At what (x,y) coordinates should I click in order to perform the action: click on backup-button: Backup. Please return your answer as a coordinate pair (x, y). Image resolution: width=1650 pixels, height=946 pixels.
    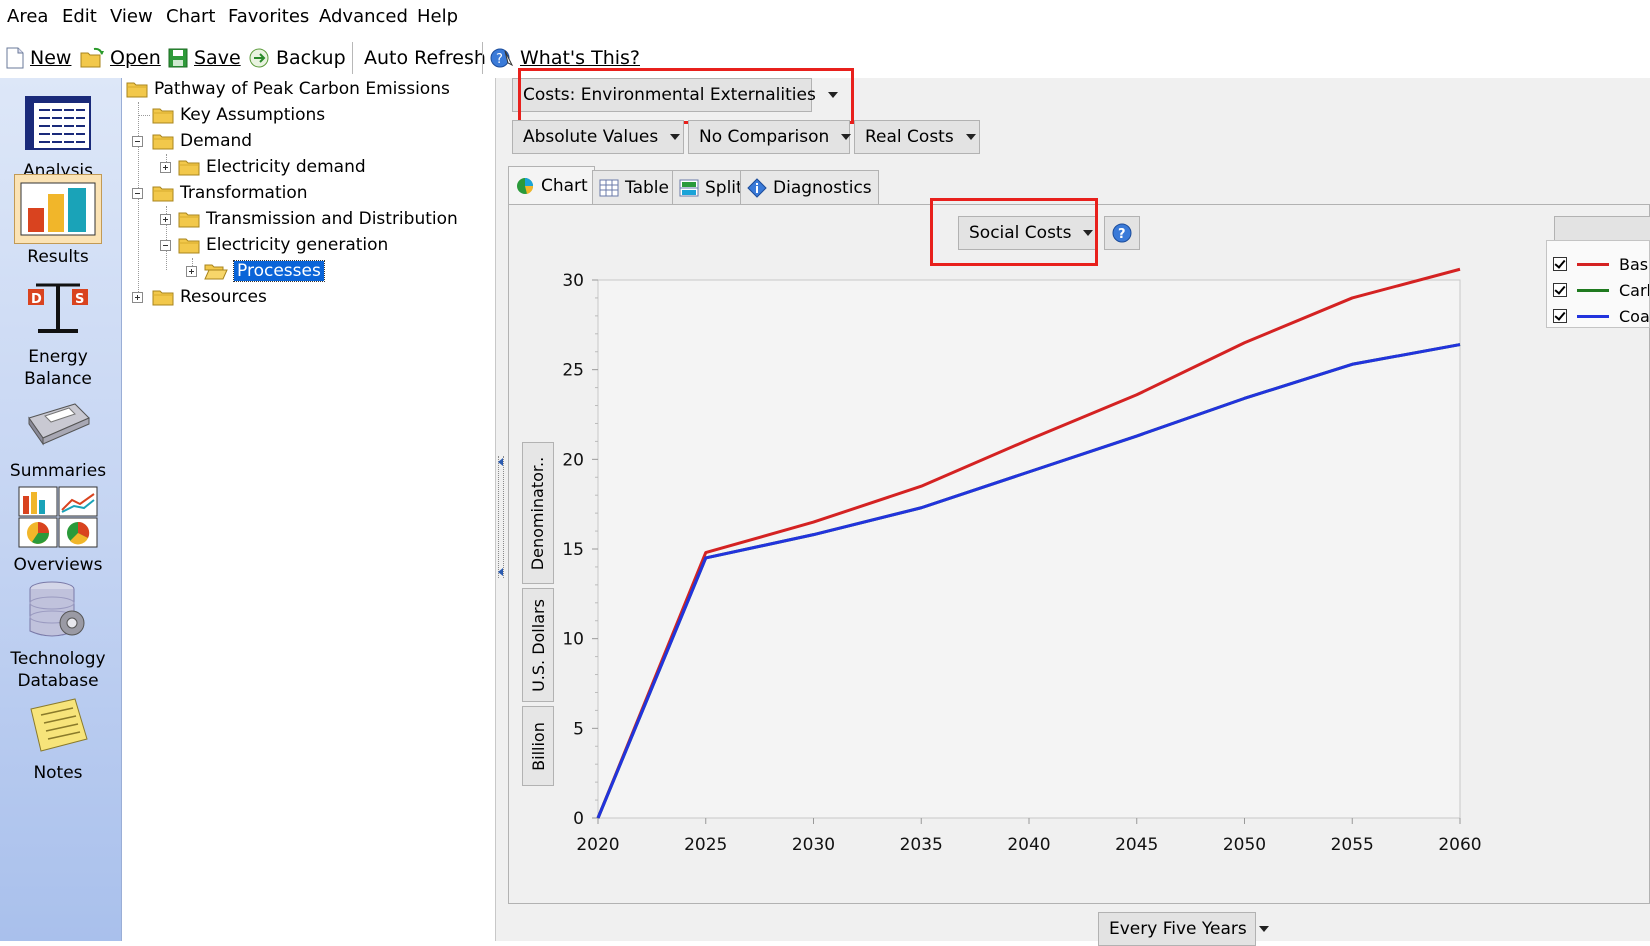
    Looking at the image, I should click on (297, 58).